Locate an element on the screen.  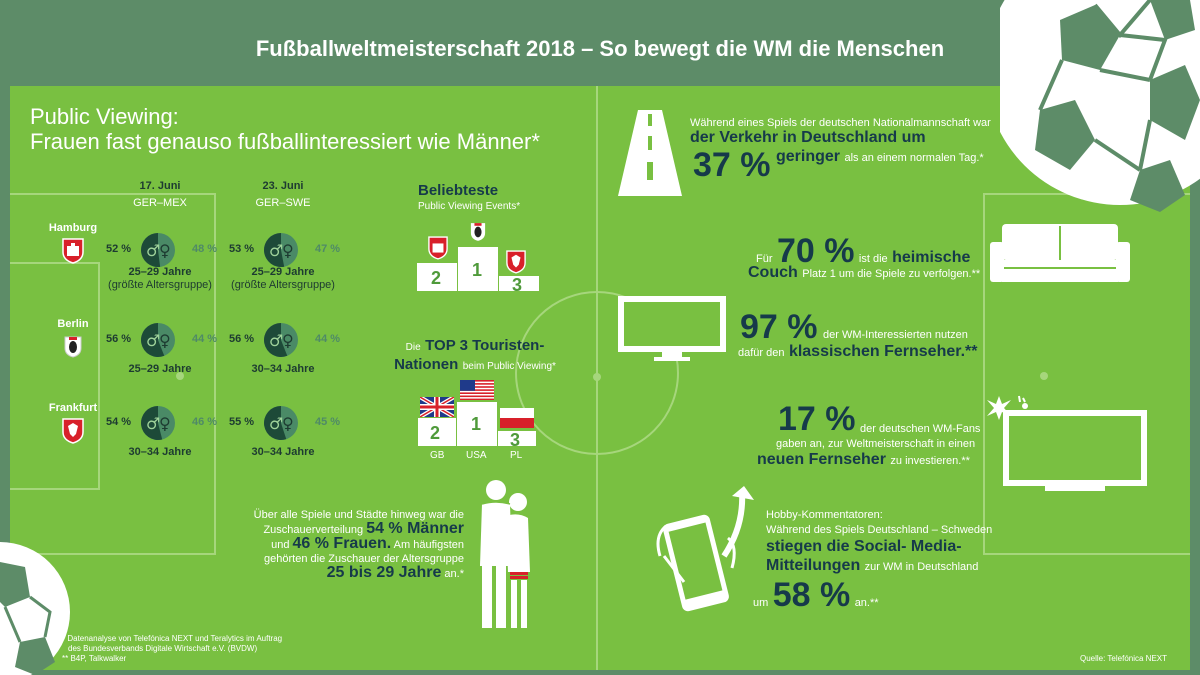
social-line5: um 58 % an.** is located at coordinates (816, 595).